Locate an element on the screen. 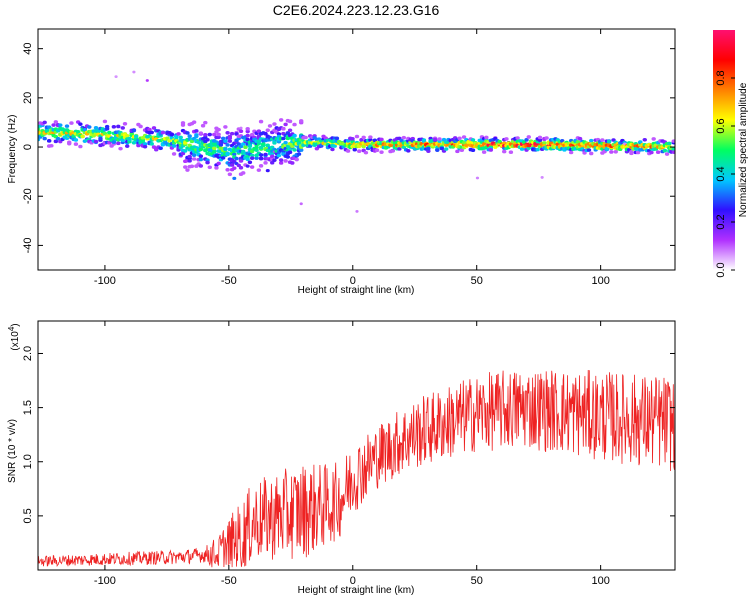 The width and height of the screenshot is (750, 600). x-tick-label: -100 is located at coordinates (105, 581).